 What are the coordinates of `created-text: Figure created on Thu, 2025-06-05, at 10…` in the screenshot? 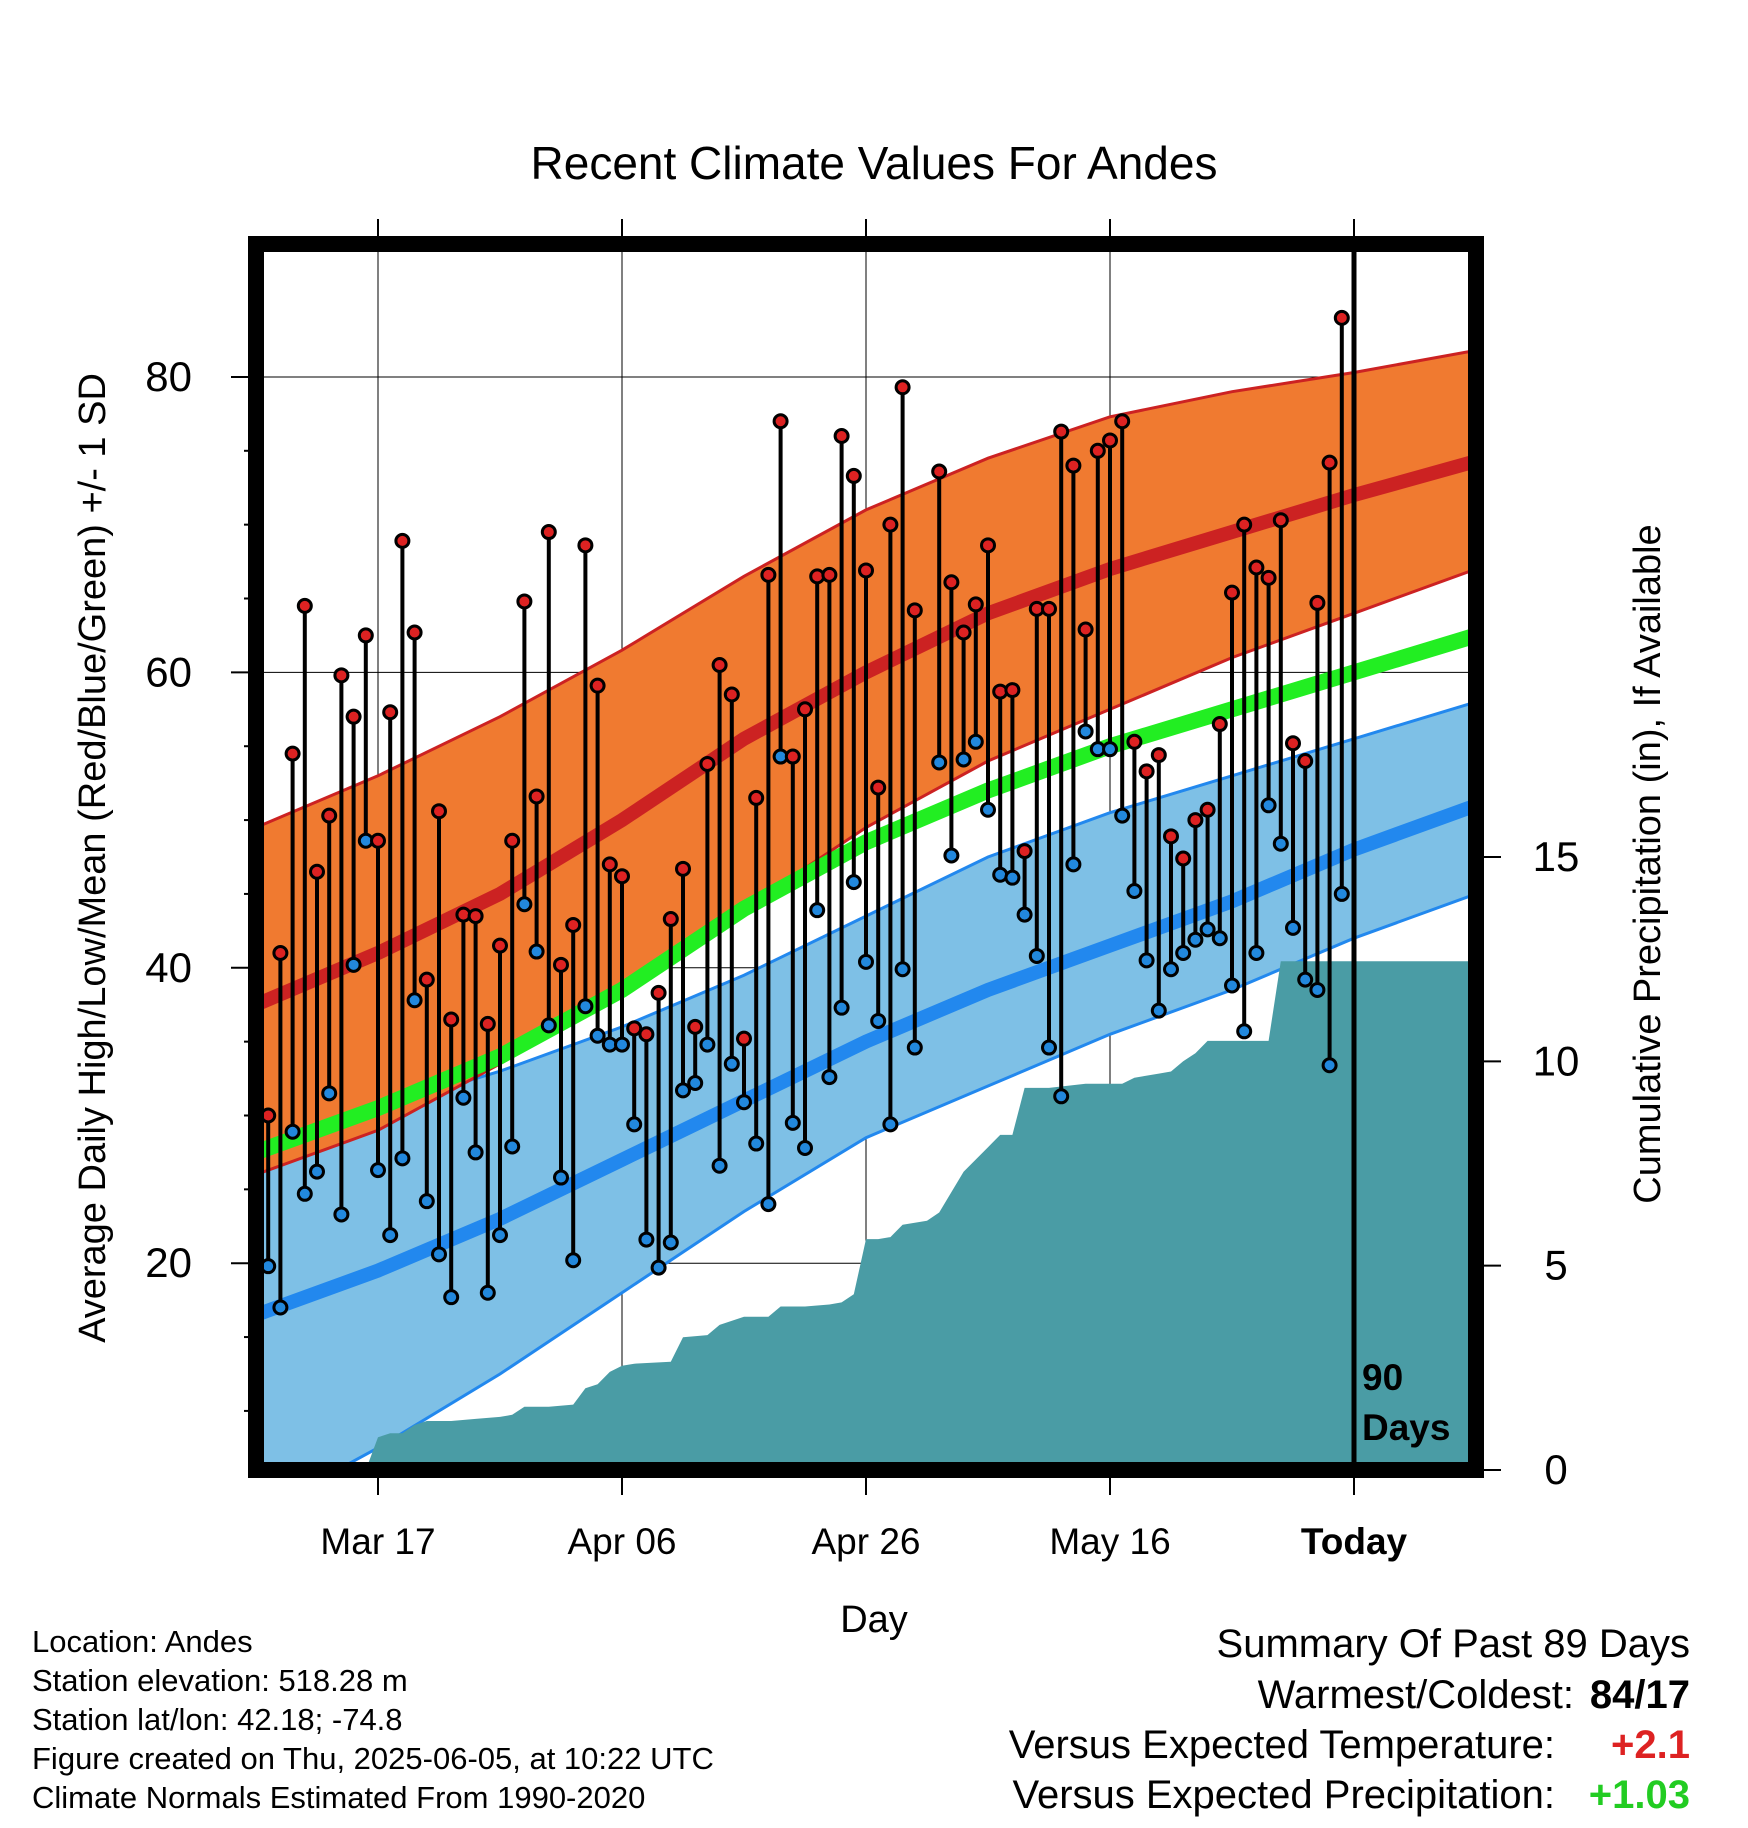 It's located at (373, 1758).